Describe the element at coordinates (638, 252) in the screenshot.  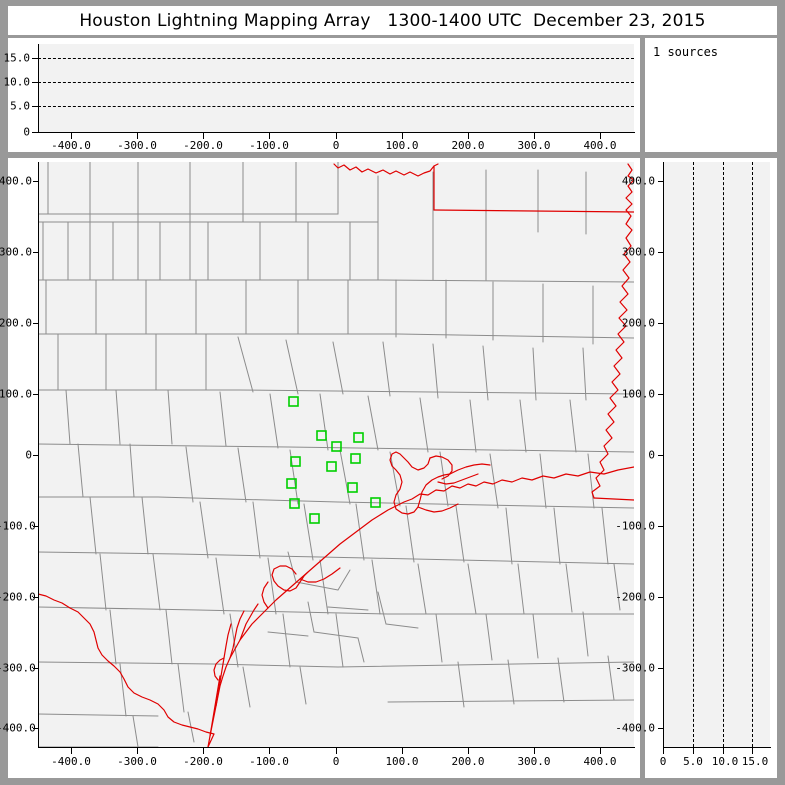
I see `ytick-label: 300.0` at that location.